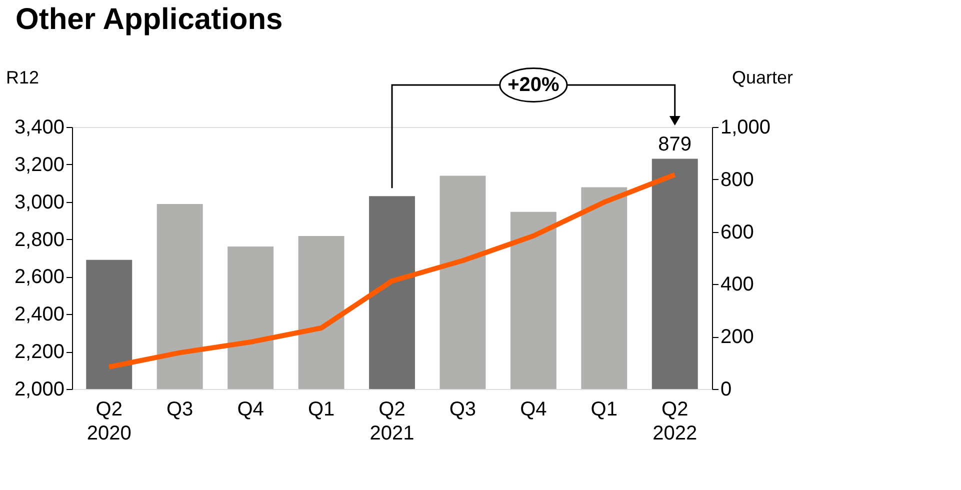  What do you see at coordinates (737, 179) in the screenshot?
I see `y2-tick-label: 800` at bounding box center [737, 179].